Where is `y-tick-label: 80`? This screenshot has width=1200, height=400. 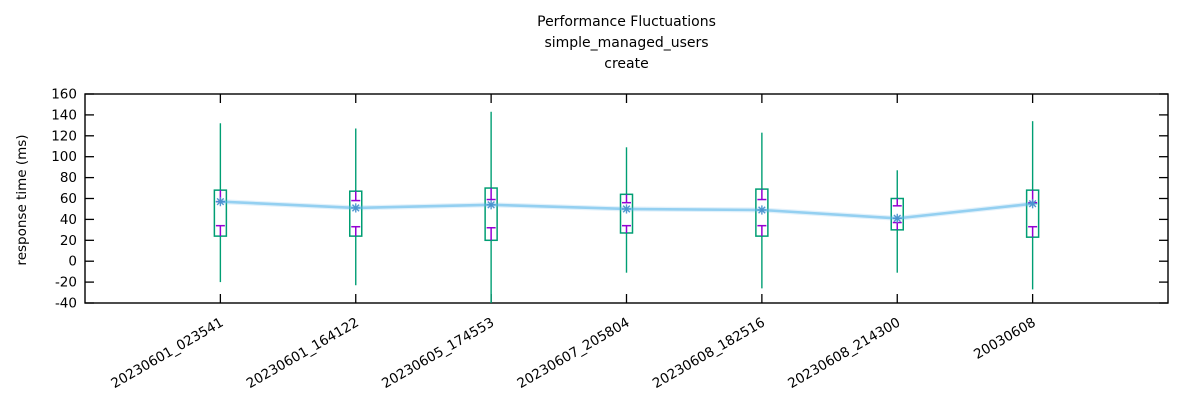
y-tick-label: 80 is located at coordinates (68, 178).